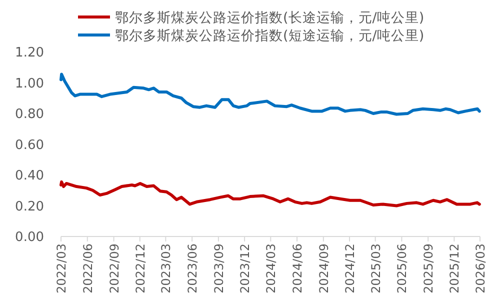  What do you see at coordinates (140, 269) in the screenshot?
I see `x-tick-label: 2022/12` at bounding box center [140, 269].